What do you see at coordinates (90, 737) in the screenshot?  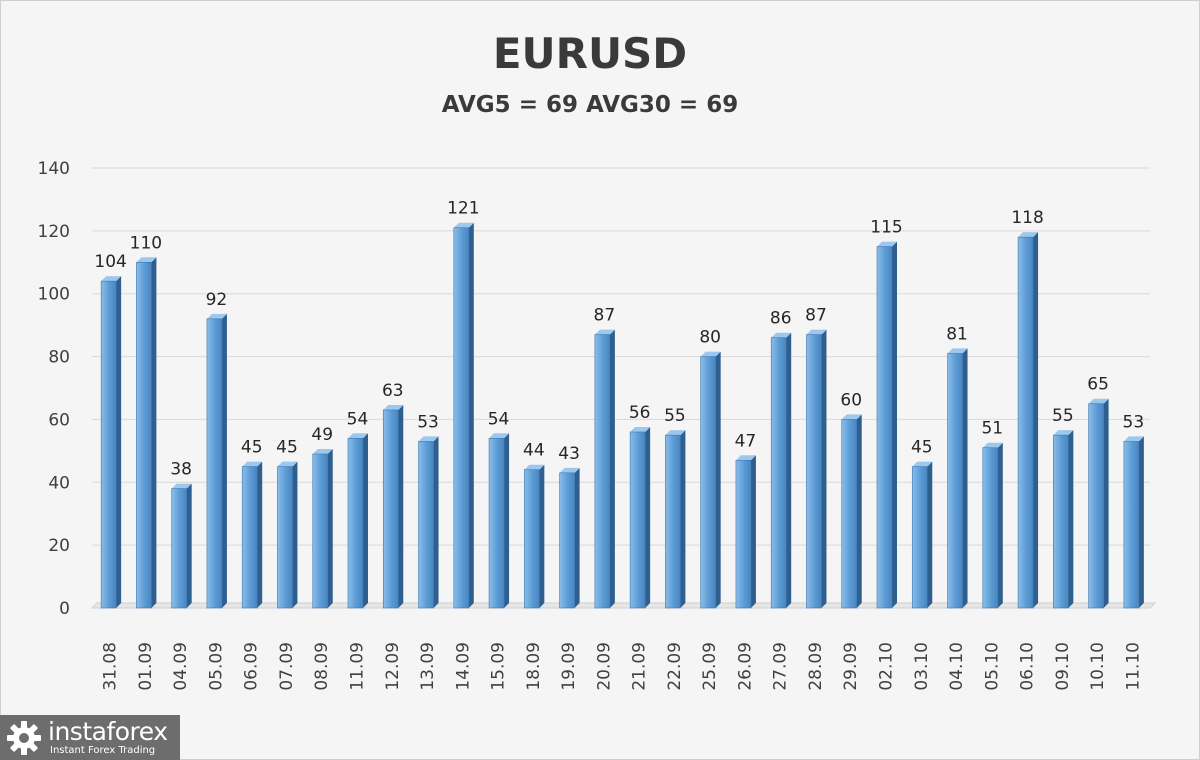 I see `brand-watermark: instaforex Instant Forex Trading` at bounding box center [90, 737].